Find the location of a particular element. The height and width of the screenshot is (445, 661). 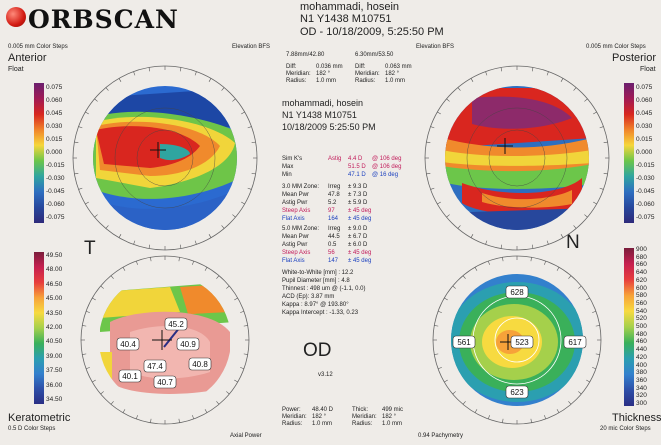

keratometric-legend-label: 48.00 is located at coordinates (54, 270).